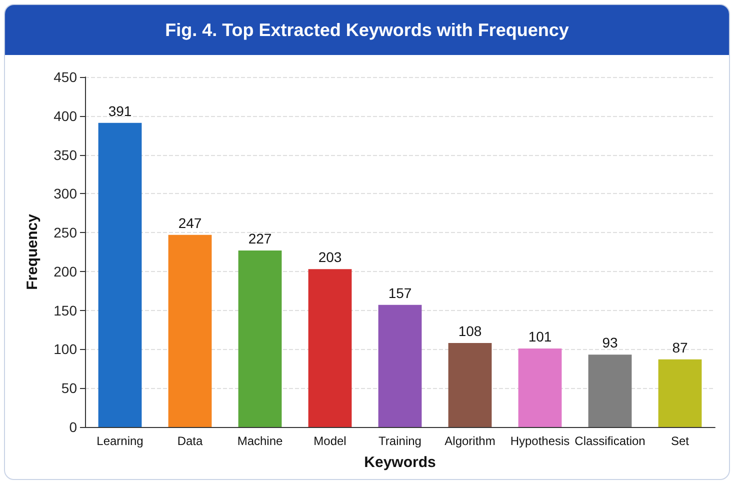 The image size is (734, 484). What do you see at coordinates (66, 154) in the screenshot?
I see `y-tick-label: 350` at bounding box center [66, 154].